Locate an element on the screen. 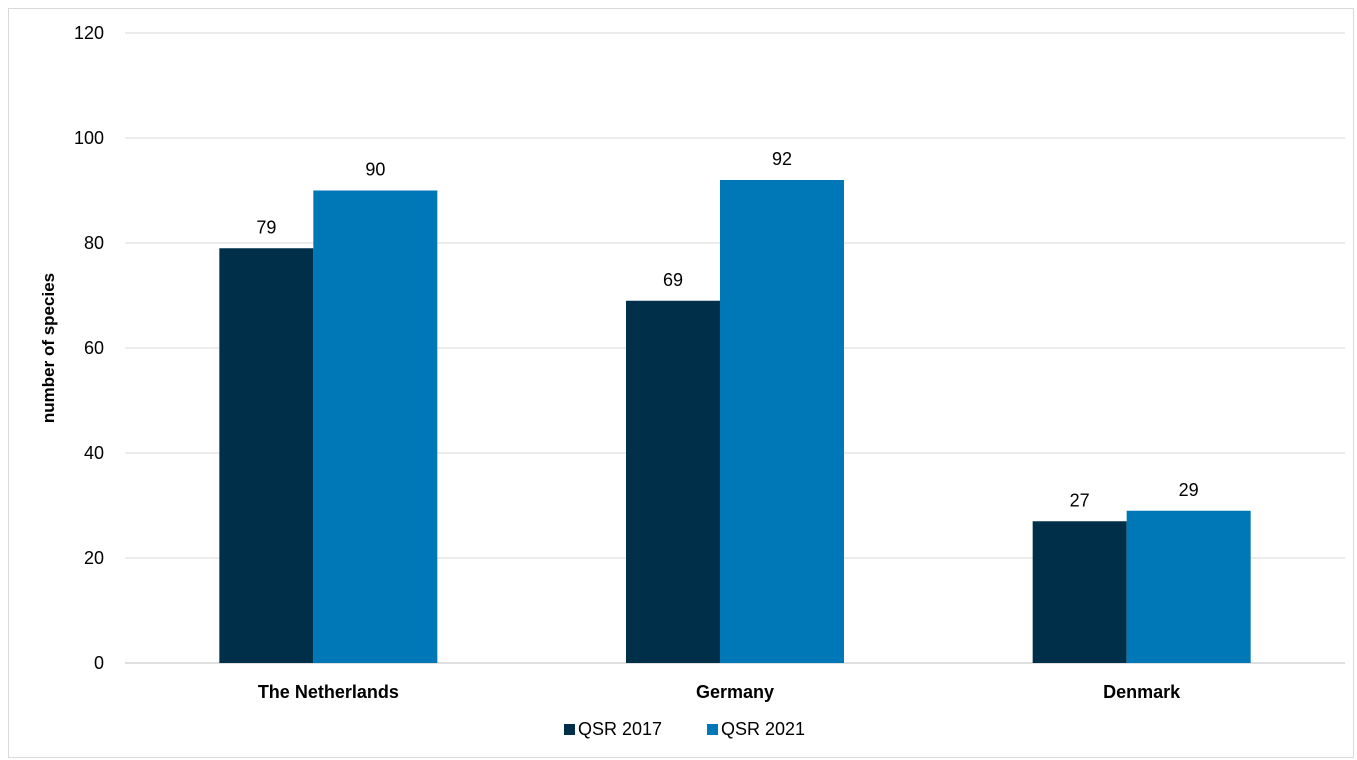  y-tick-label: 60 is located at coordinates (94, 348).